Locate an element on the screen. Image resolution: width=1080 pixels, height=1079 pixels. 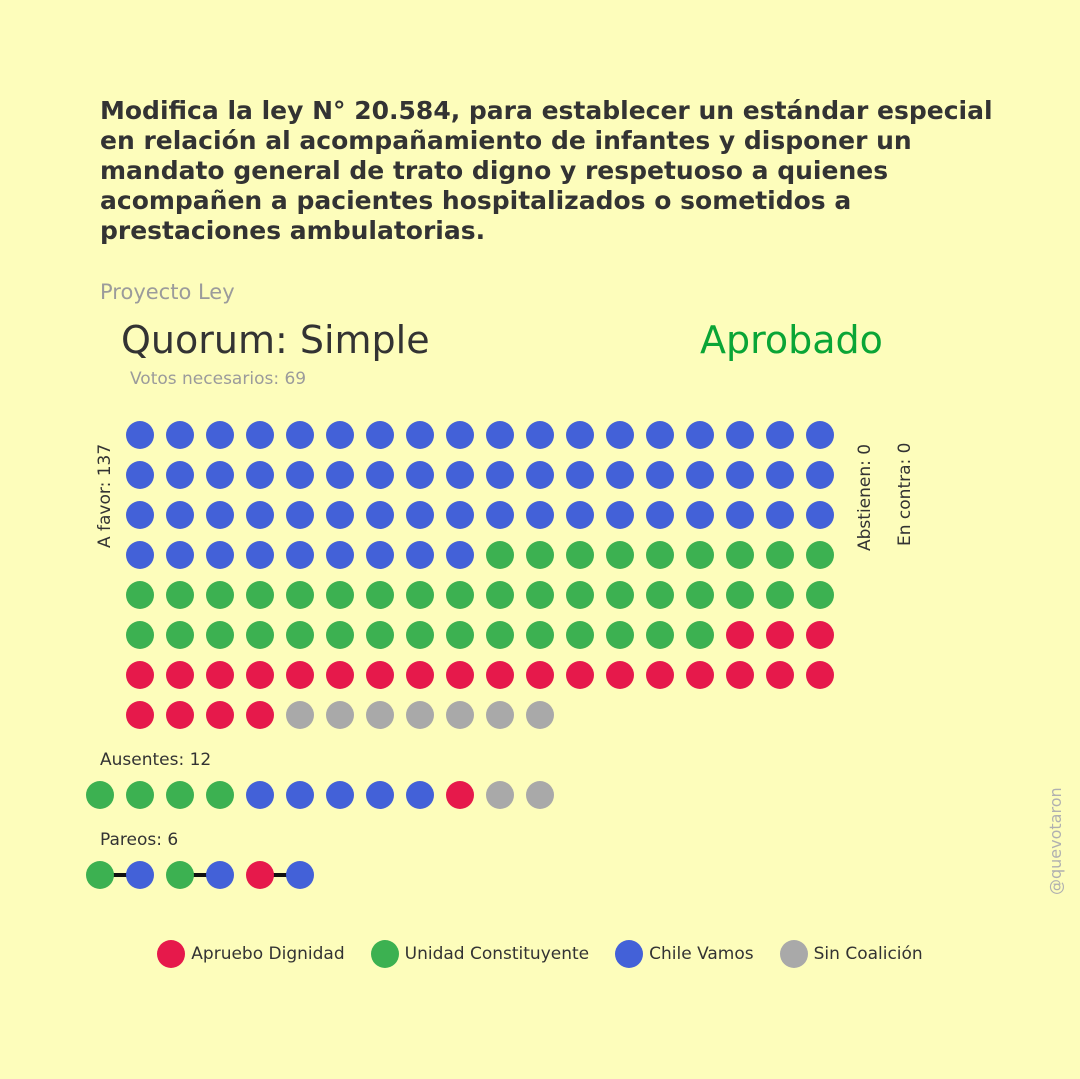
bill-type: Proyecto Ley is located at coordinates (167, 292).